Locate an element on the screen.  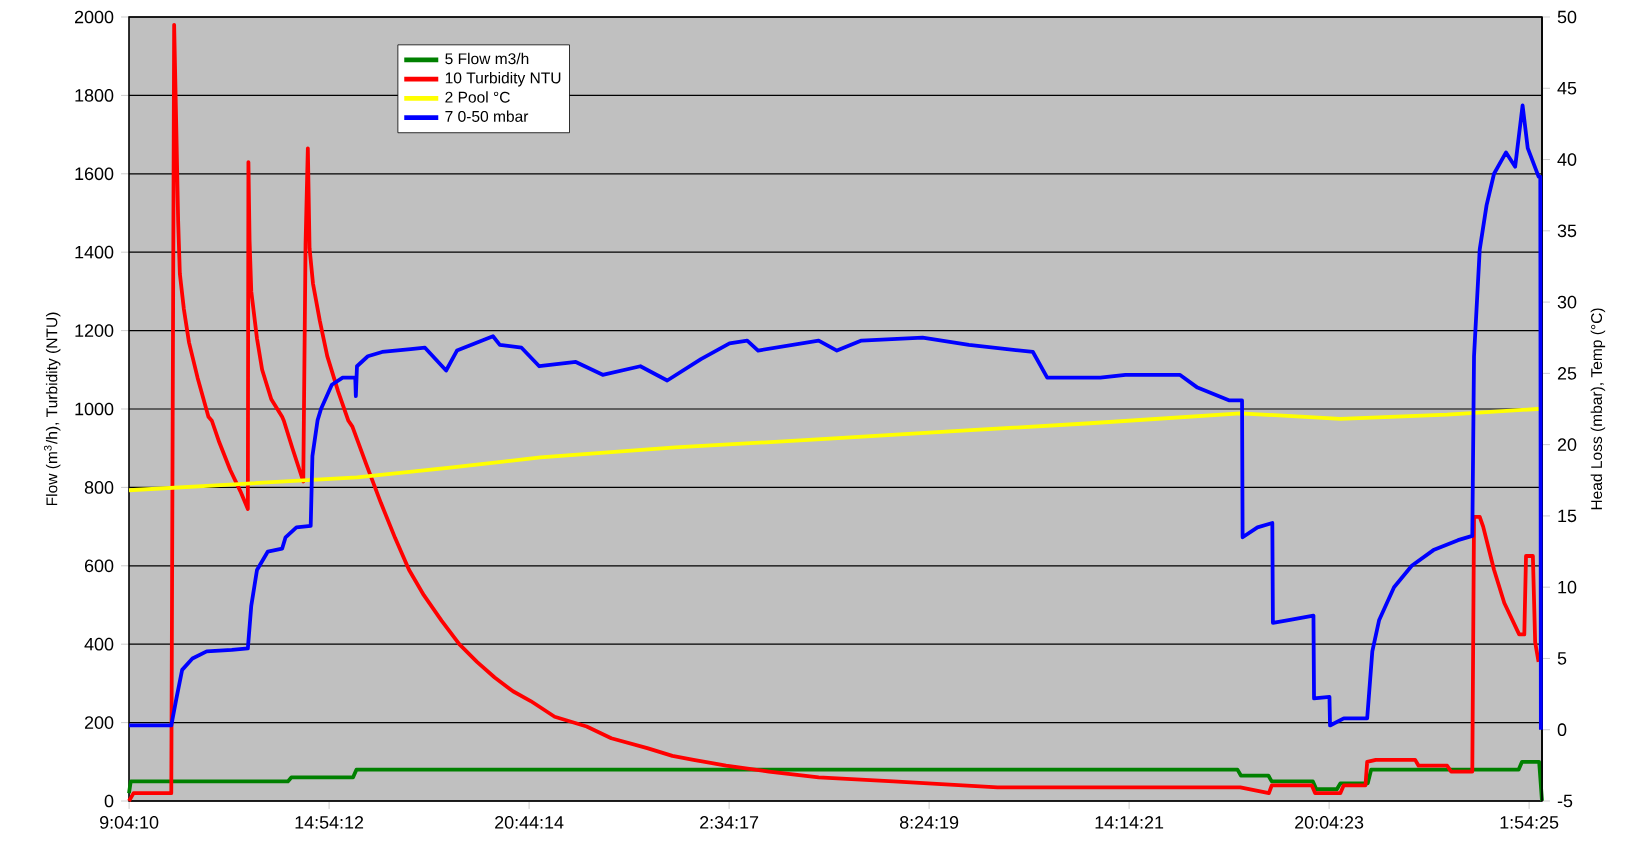
x-tick-label: 20:44:14 is located at coordinates (529, 822).